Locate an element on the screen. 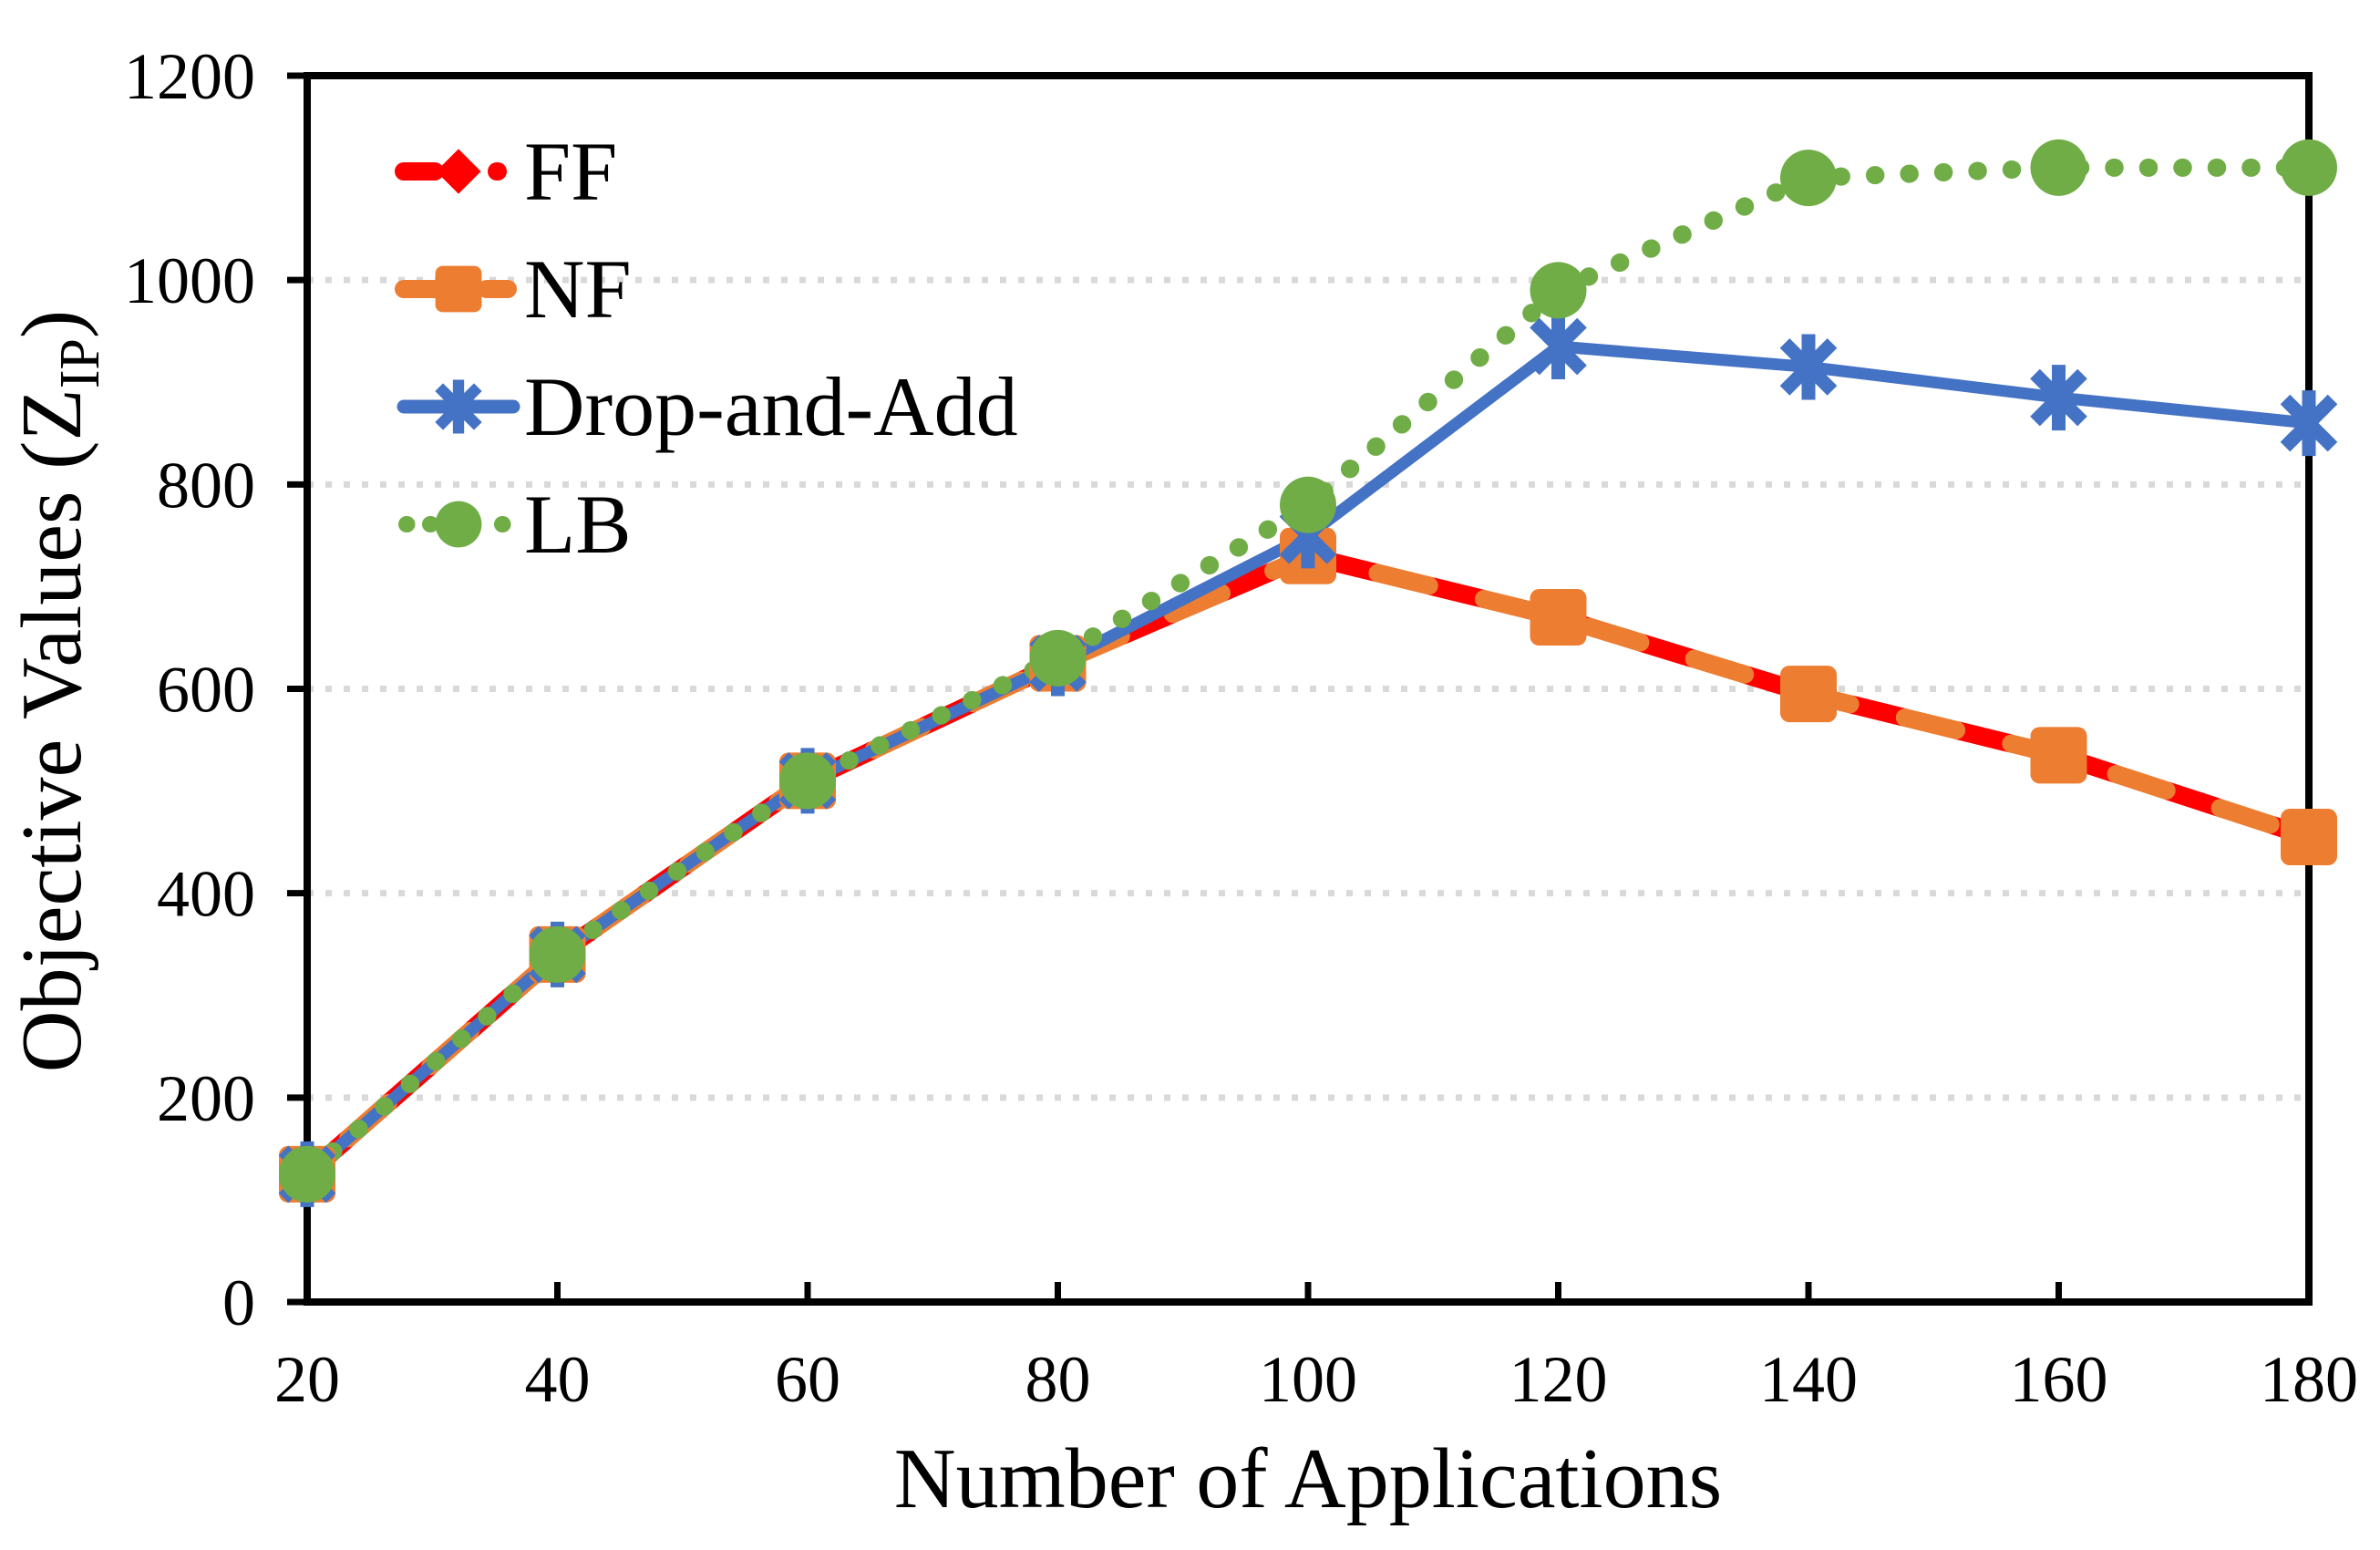 The image size is (2380, 1550). legend-label-ff: FF is located at coordinates (570, 171).